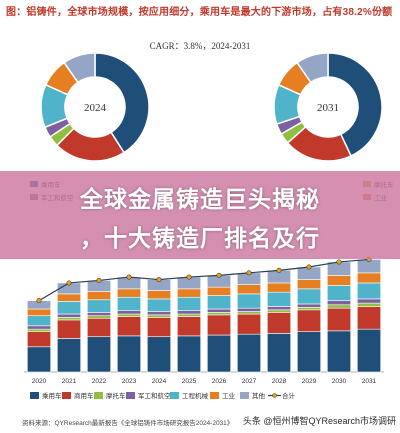 The width and height of the screenshot is (400, 433). I want to click on total-point-2020, so click(39, 301).